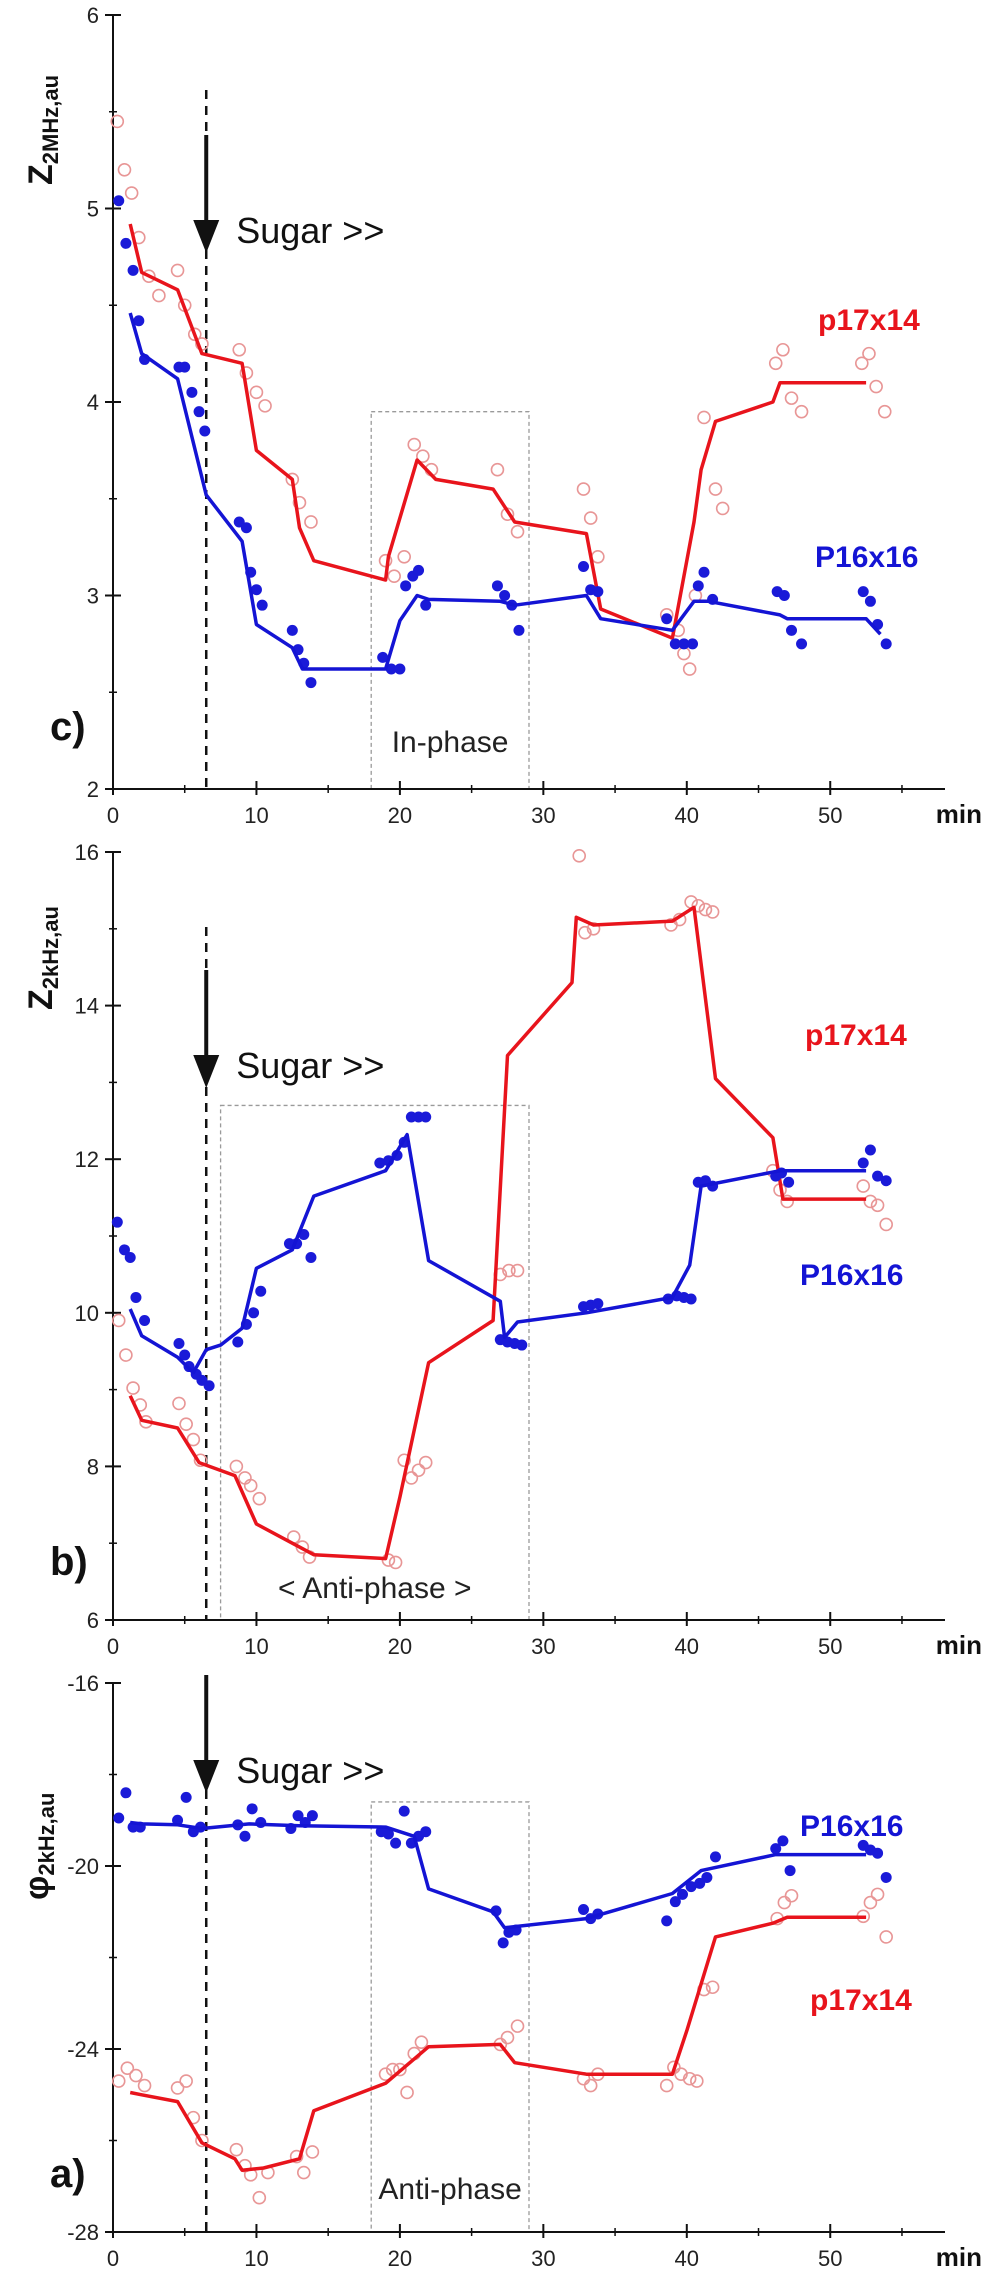 The width and height of the screenshot is (999, 2293). I want to click on y-axis-label: Z2kHz,au, so click(42, 958).